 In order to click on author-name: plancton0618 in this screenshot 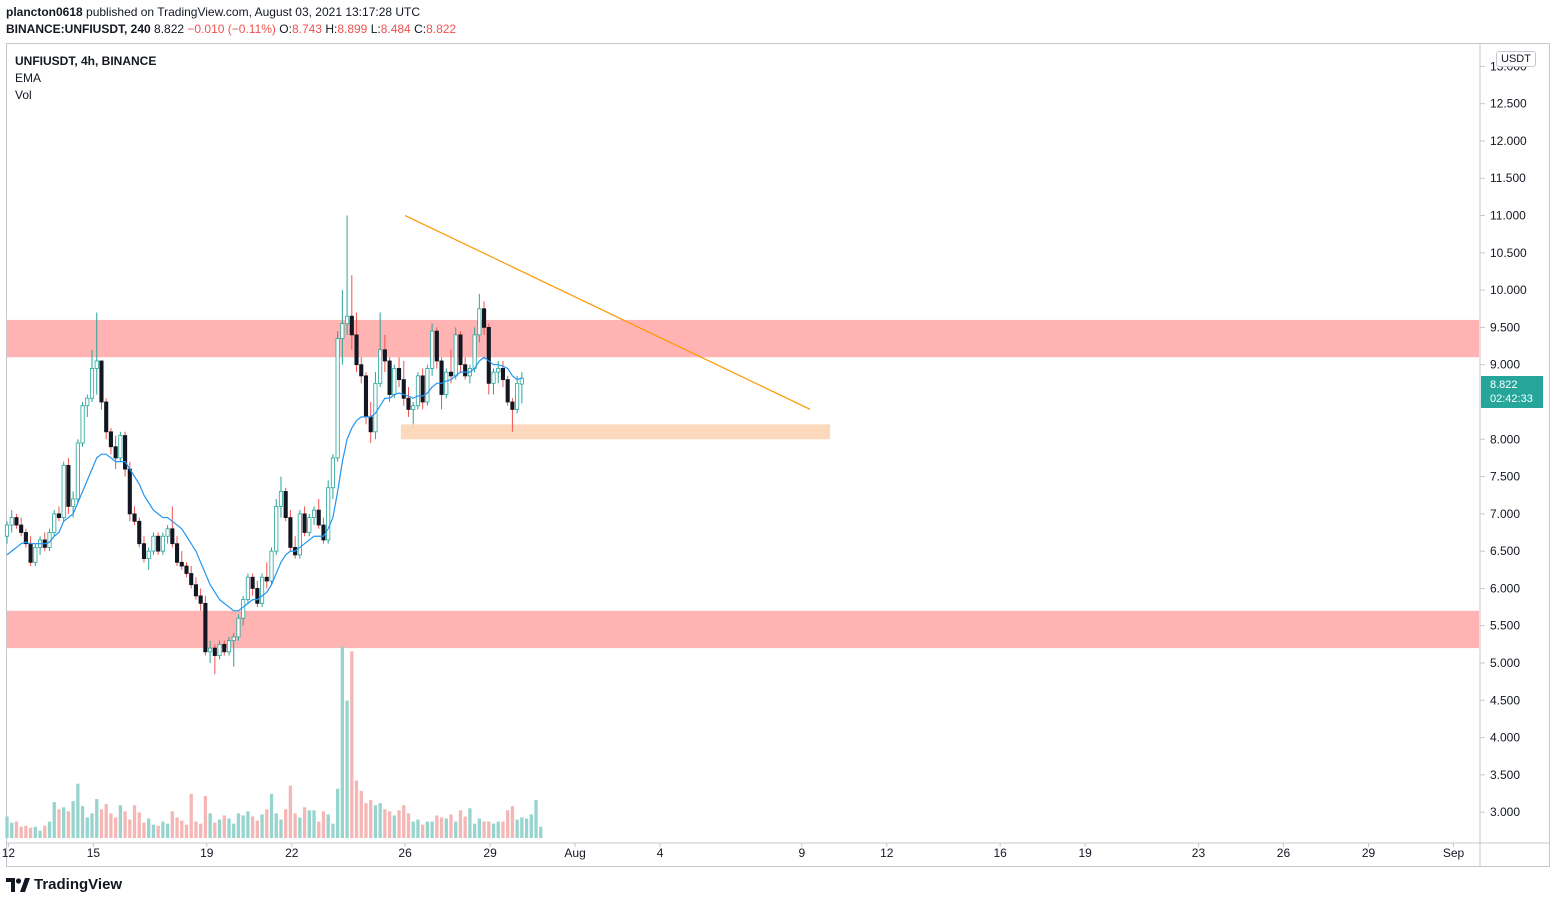, I will do `click(44, 12)`.